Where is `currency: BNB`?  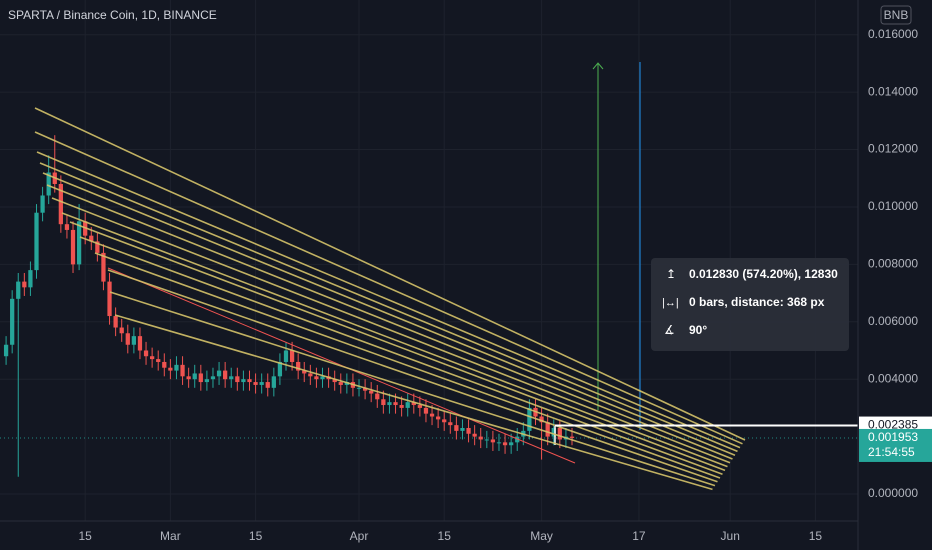 currency: BNB is located at coordinates (896, 15).